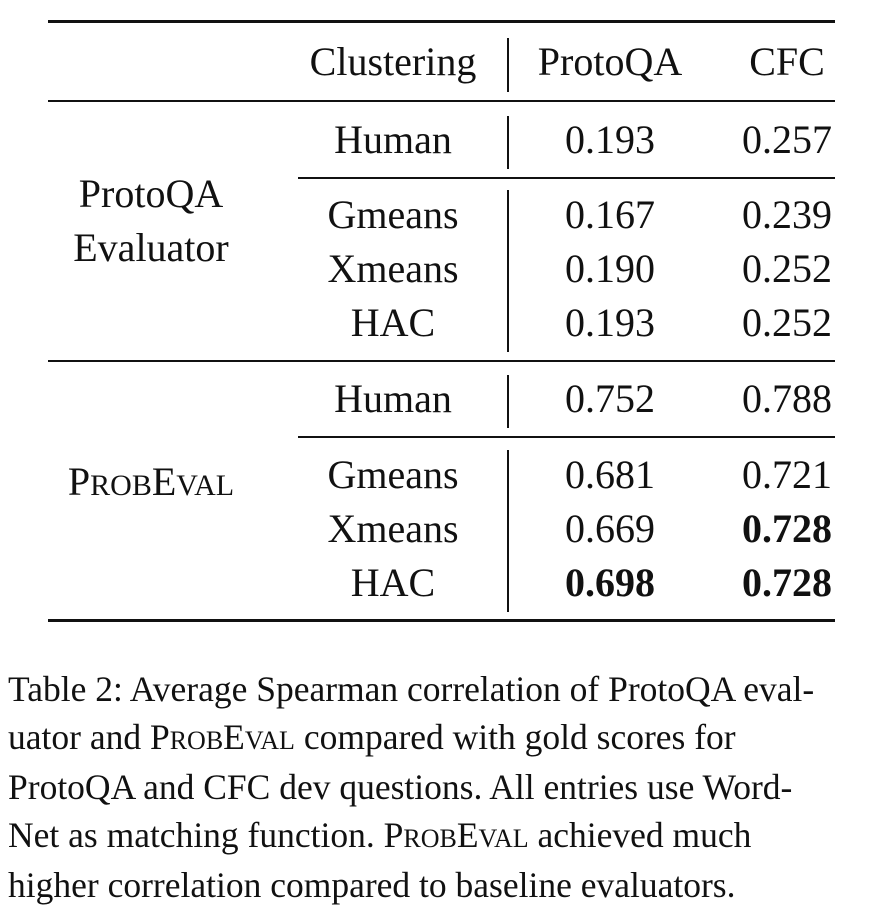 This screenshot has width=896, height=914. I want to click on group2-label: PROBEVAL, so click(151, 481).